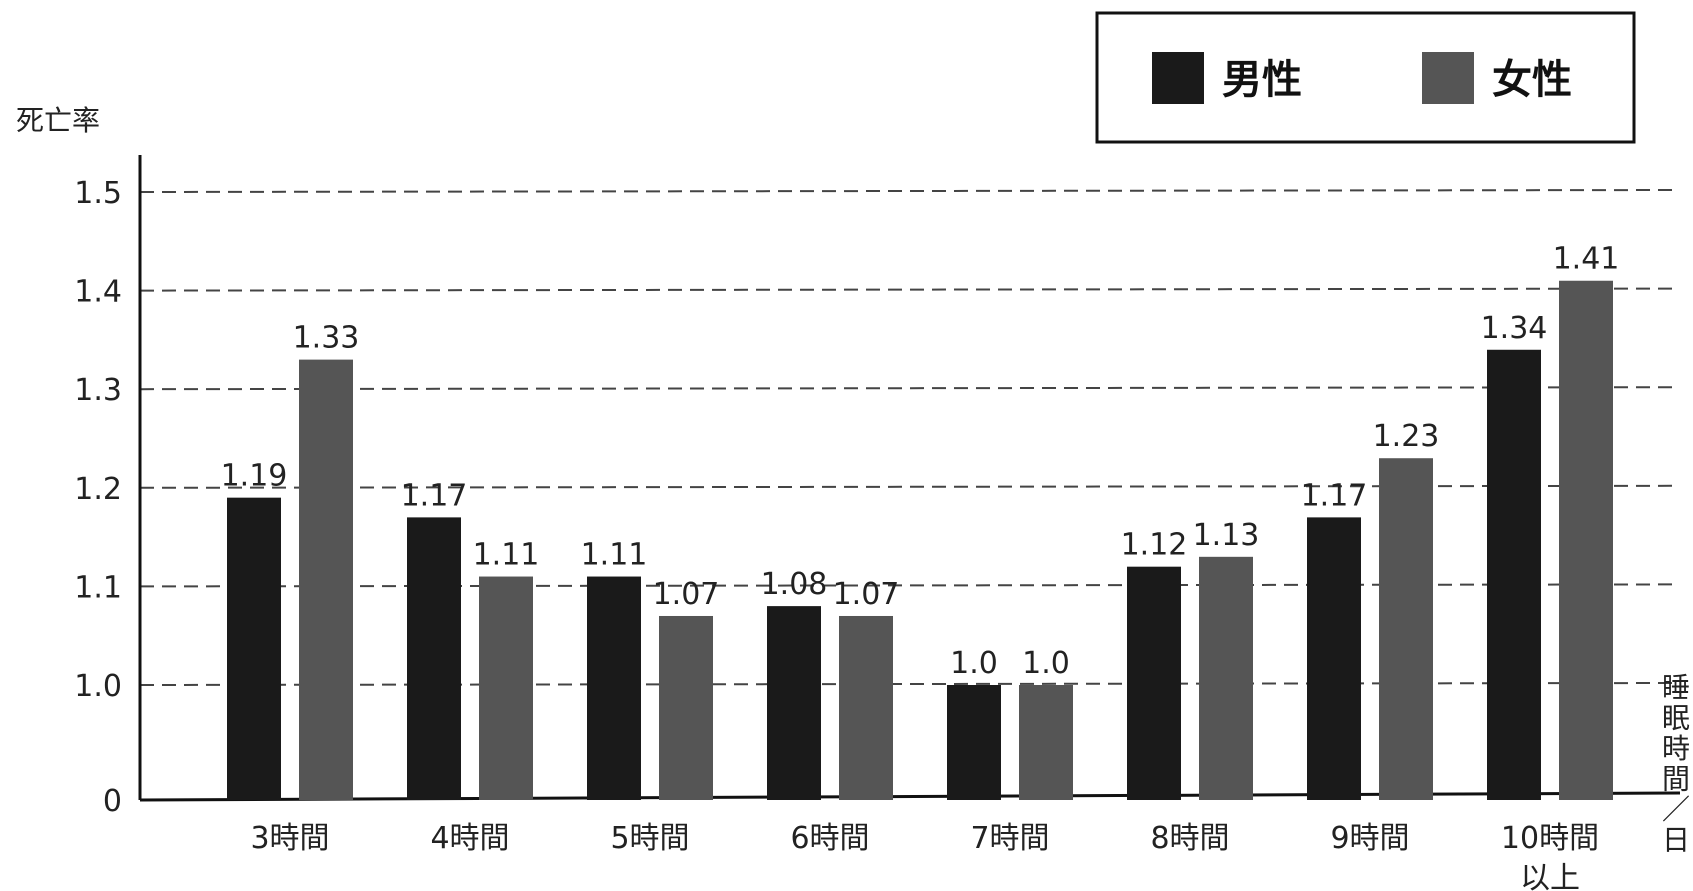 The height and width of the screenshot is (891, 1693). I want to click on y-tick-labels: 0 1.0 1.1 1.2 1.3 1.4 1.5, so click(98, 497).